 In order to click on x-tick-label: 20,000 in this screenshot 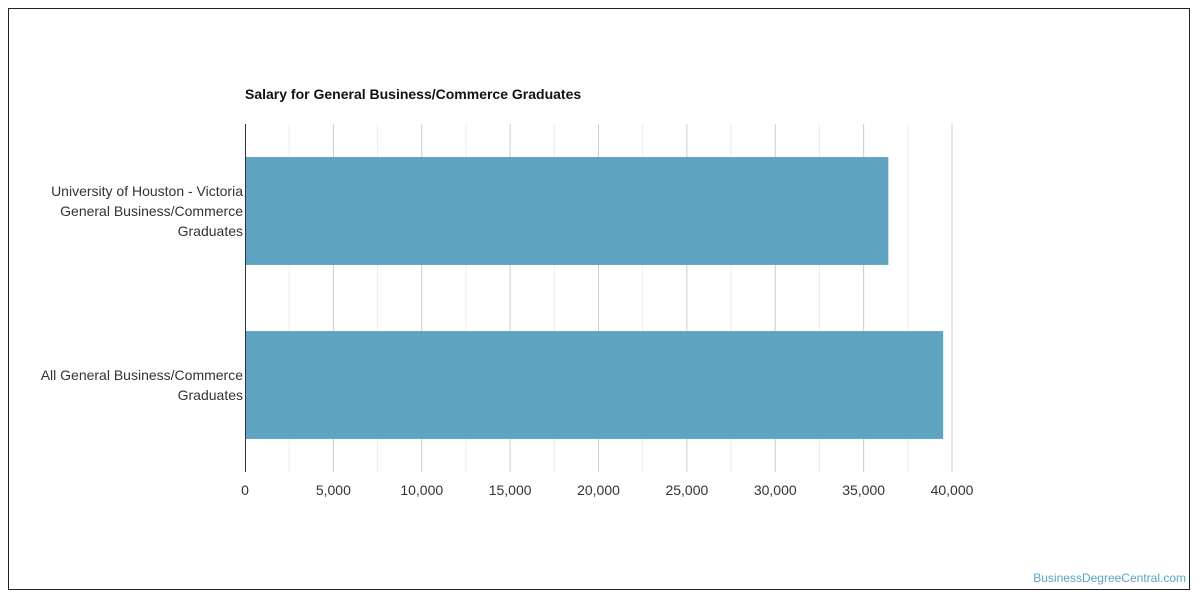, I will do `click(598, 490)`.